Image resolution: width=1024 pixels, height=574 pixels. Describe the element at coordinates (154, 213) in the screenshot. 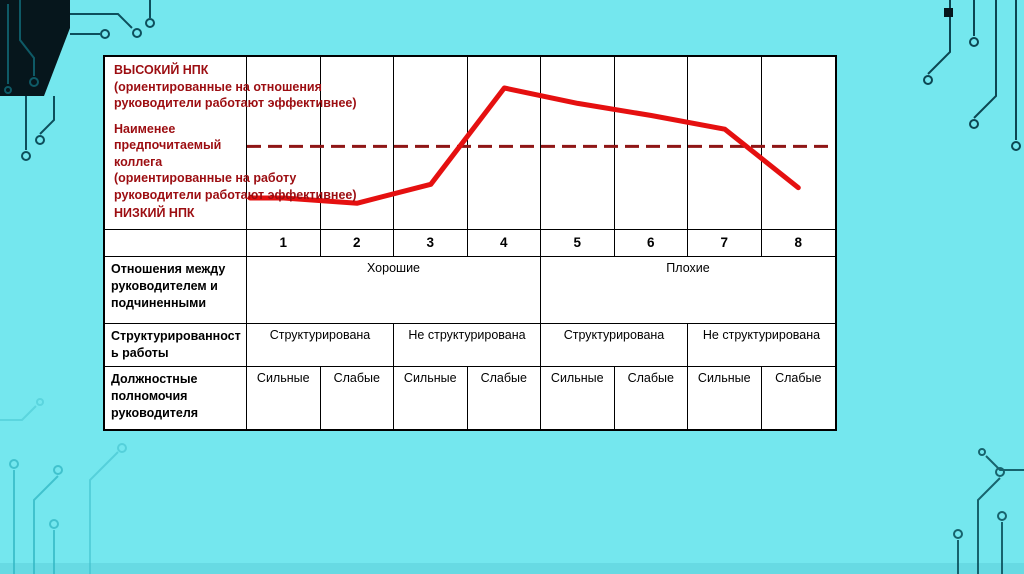

I see `low-npk-label: НИЗКИЙ НПК` at that location.